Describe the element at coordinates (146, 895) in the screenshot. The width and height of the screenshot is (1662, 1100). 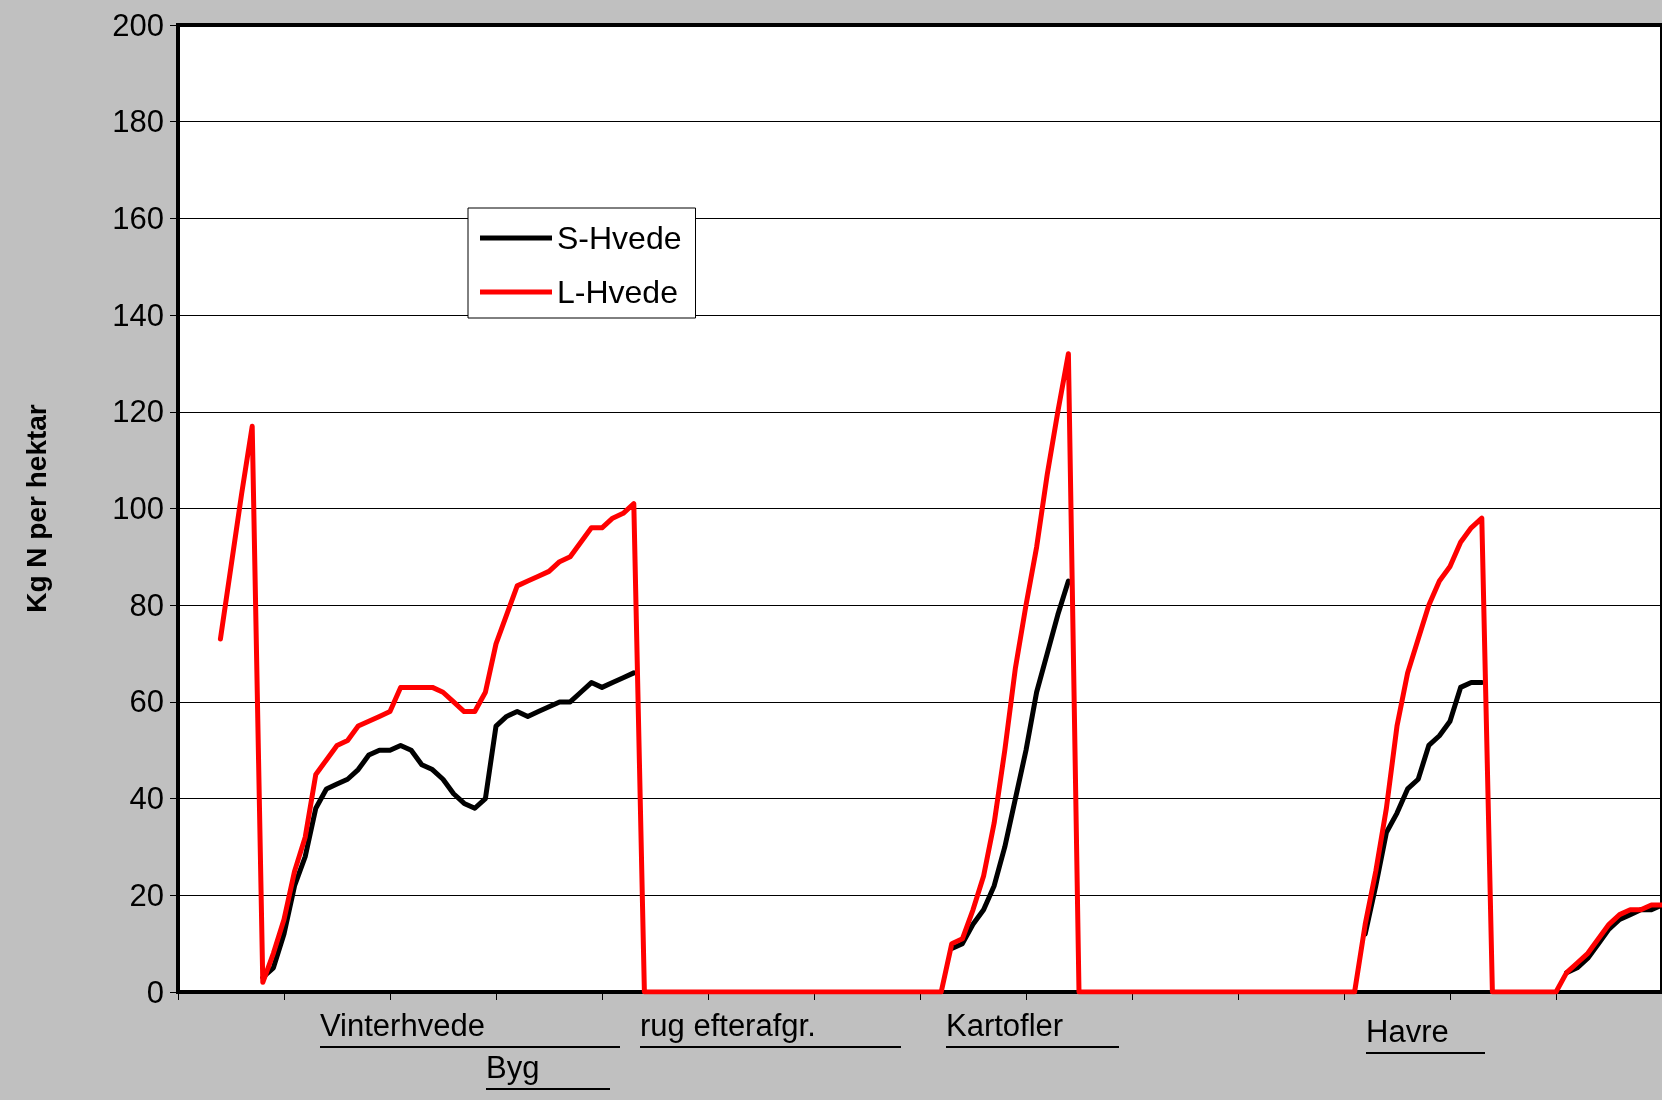
I see `y-tick-label: 20` at that location.